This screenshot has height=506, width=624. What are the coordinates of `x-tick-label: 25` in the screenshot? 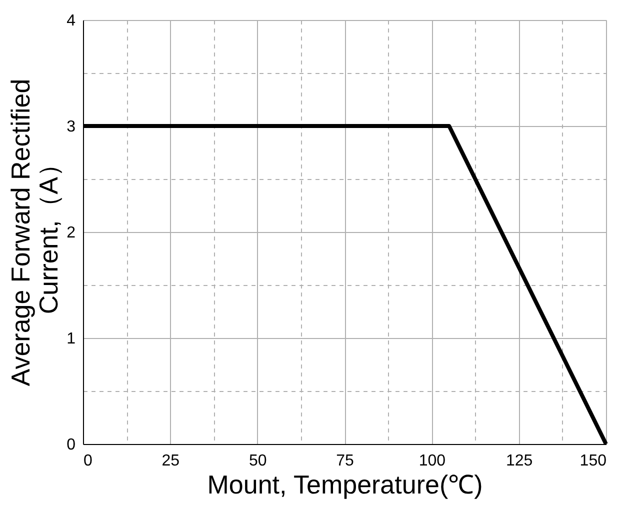 It's located at (171, 461).